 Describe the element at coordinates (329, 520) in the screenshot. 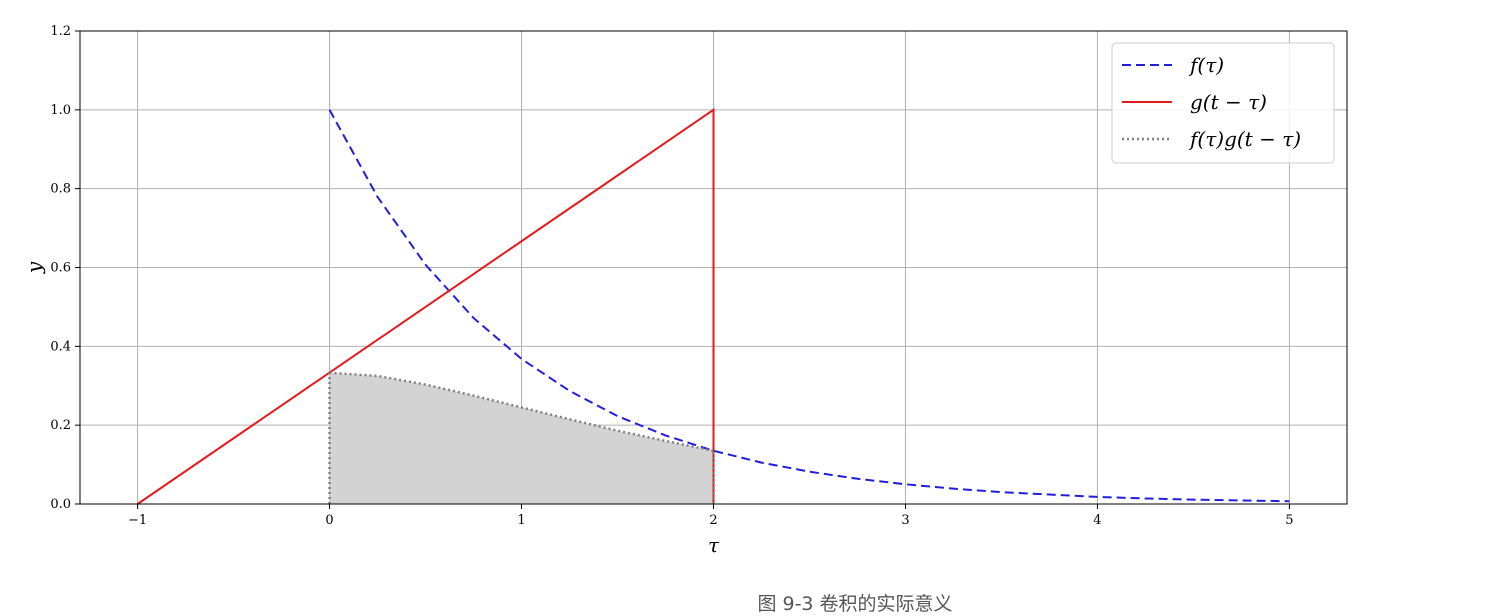

I see `x-tick-label: 0` at that location.